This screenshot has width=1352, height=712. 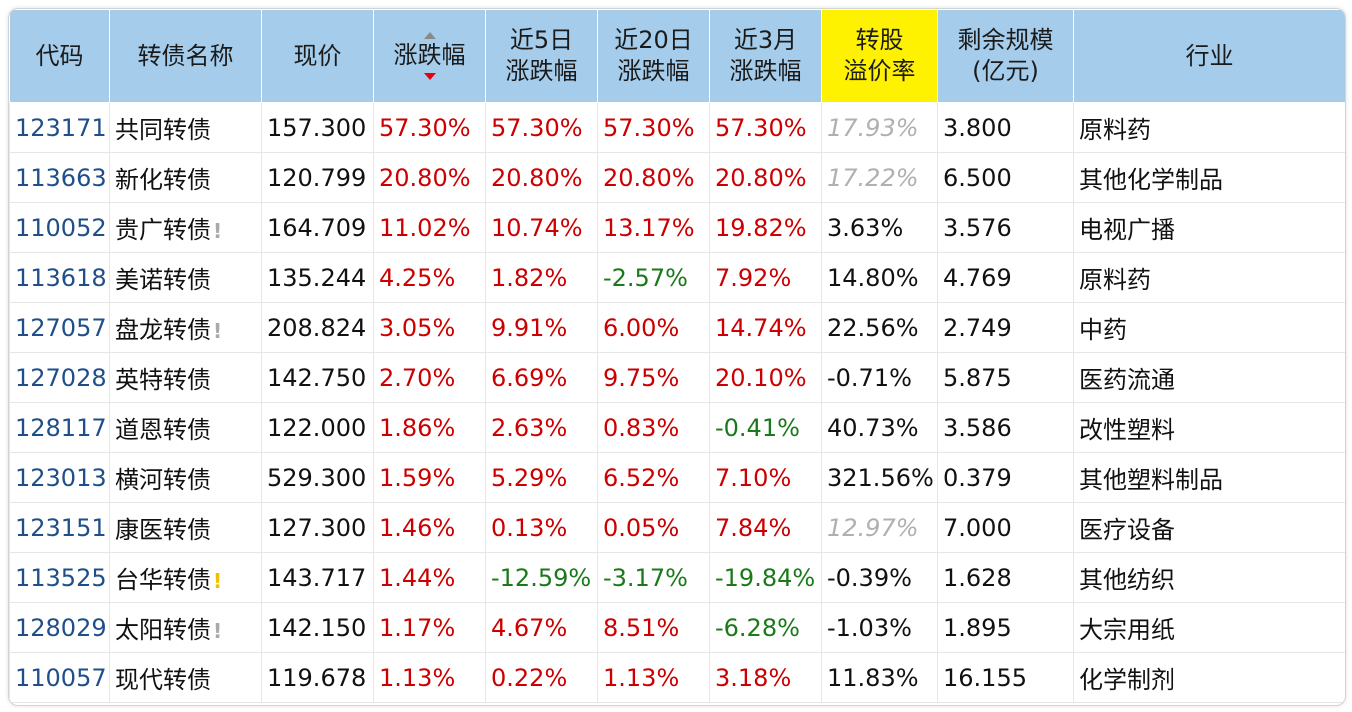 I want to click on industry-cell: 医疗设备, so click(x=1209, y=527).